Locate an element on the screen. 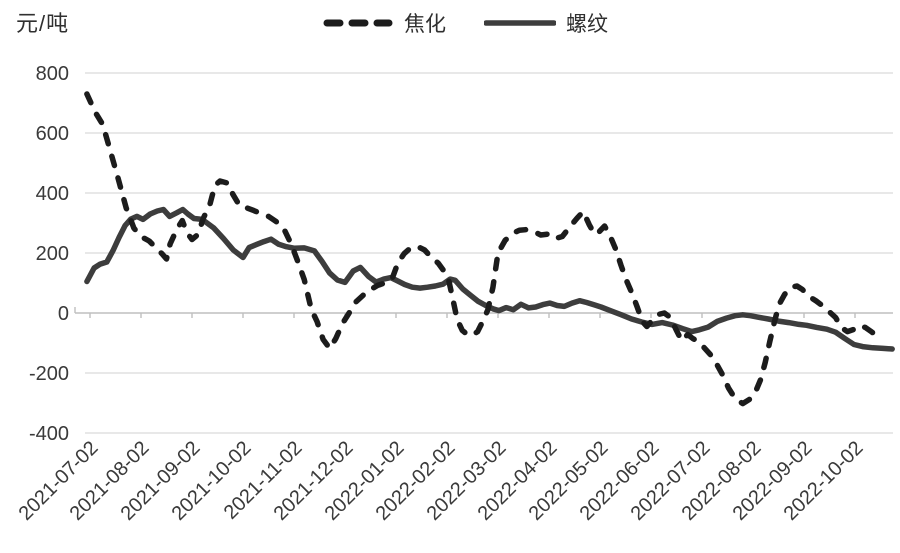  y-tick-label: 600 is located at coordinates (52, 134).